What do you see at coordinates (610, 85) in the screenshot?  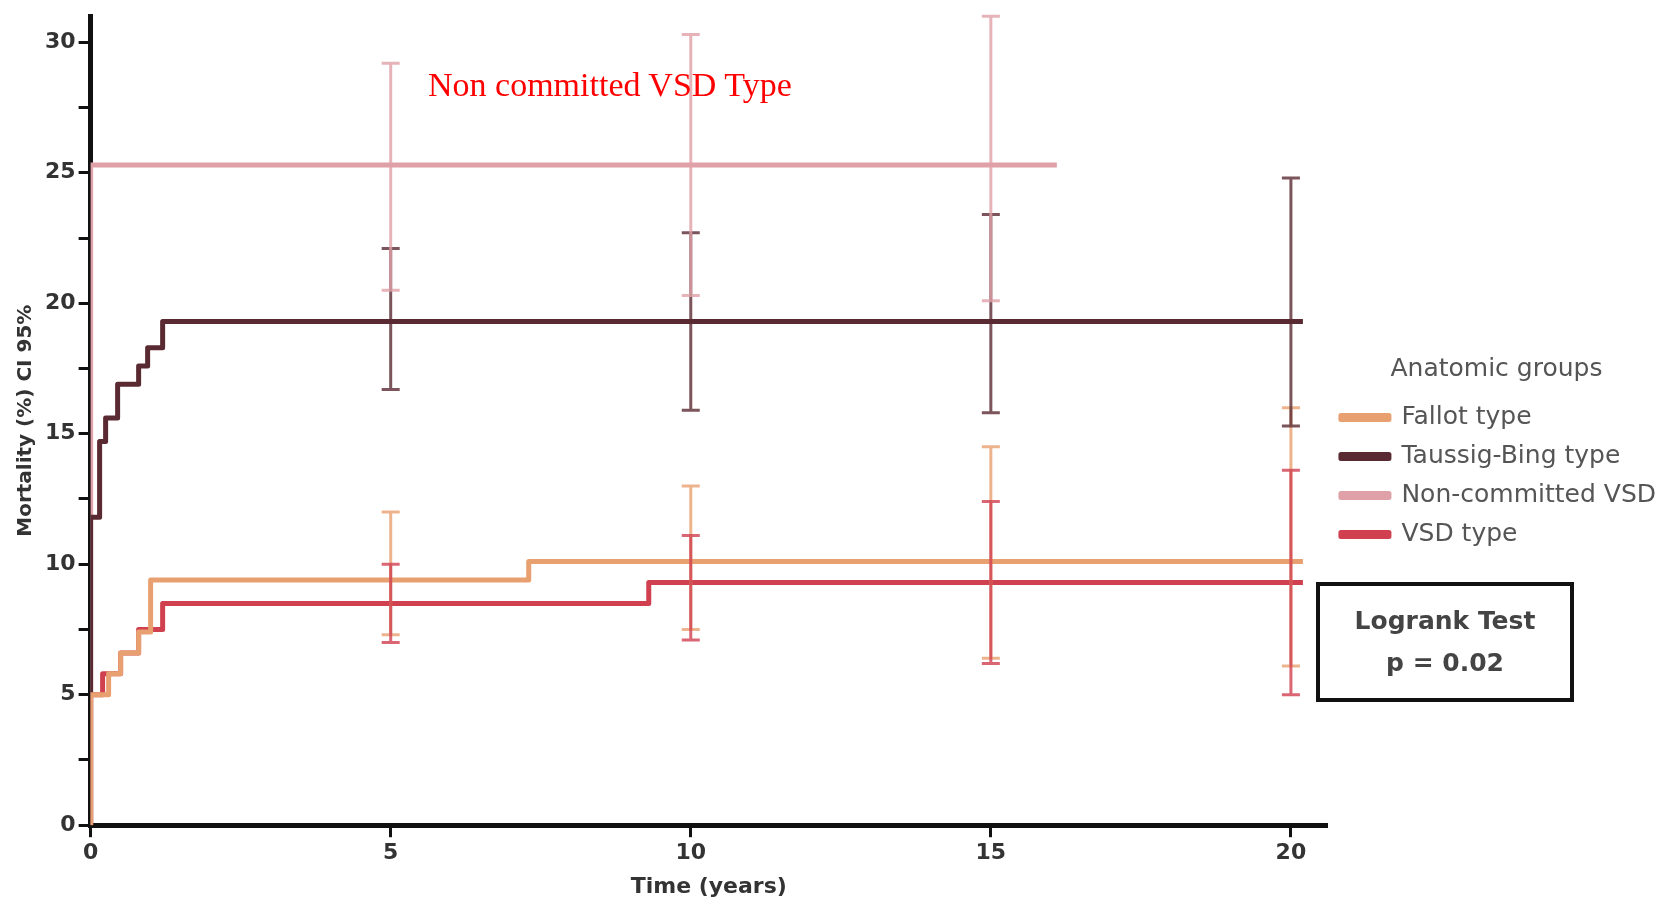 I see `annotation: Non committed VSD Type` at bounding box center [610, 85].